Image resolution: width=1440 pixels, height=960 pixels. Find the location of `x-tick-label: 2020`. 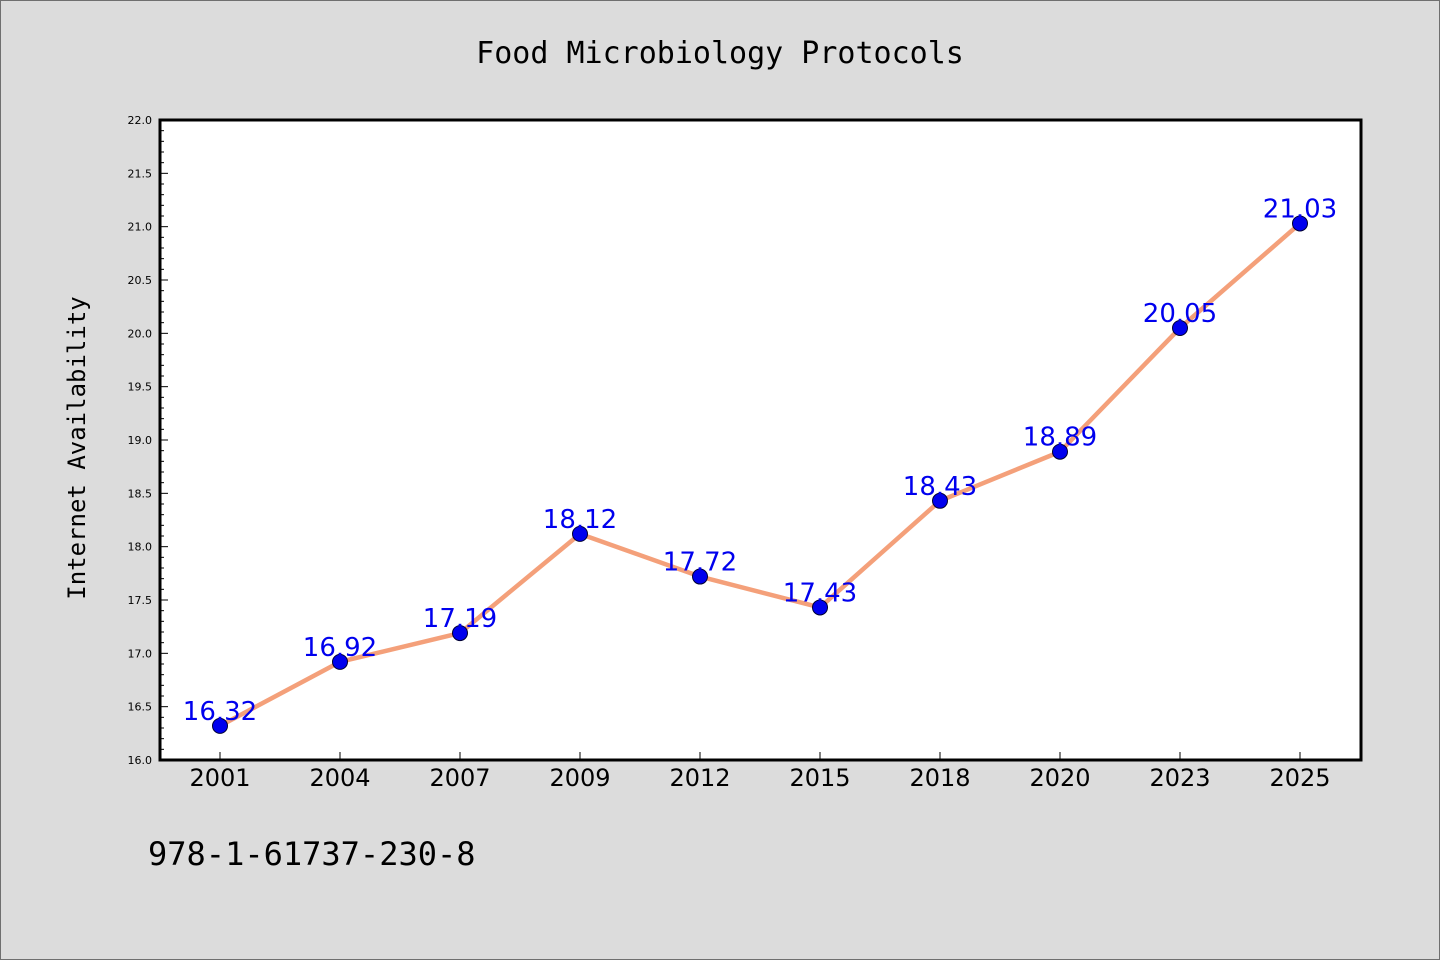

x-tick-label: 2020 is located at coordinates (1059, 778).